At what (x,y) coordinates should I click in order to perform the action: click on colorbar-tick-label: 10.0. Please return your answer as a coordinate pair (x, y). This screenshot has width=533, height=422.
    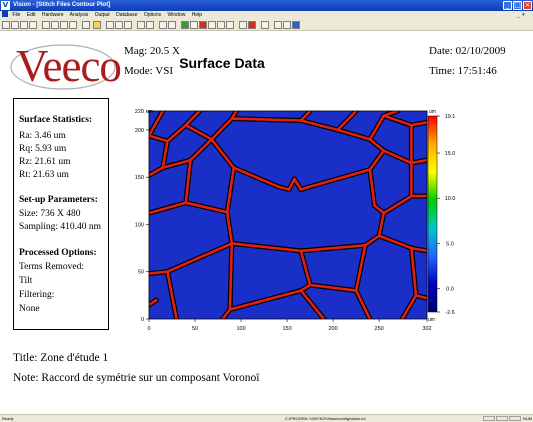
    Looking at the image, I should click on (450, 199).